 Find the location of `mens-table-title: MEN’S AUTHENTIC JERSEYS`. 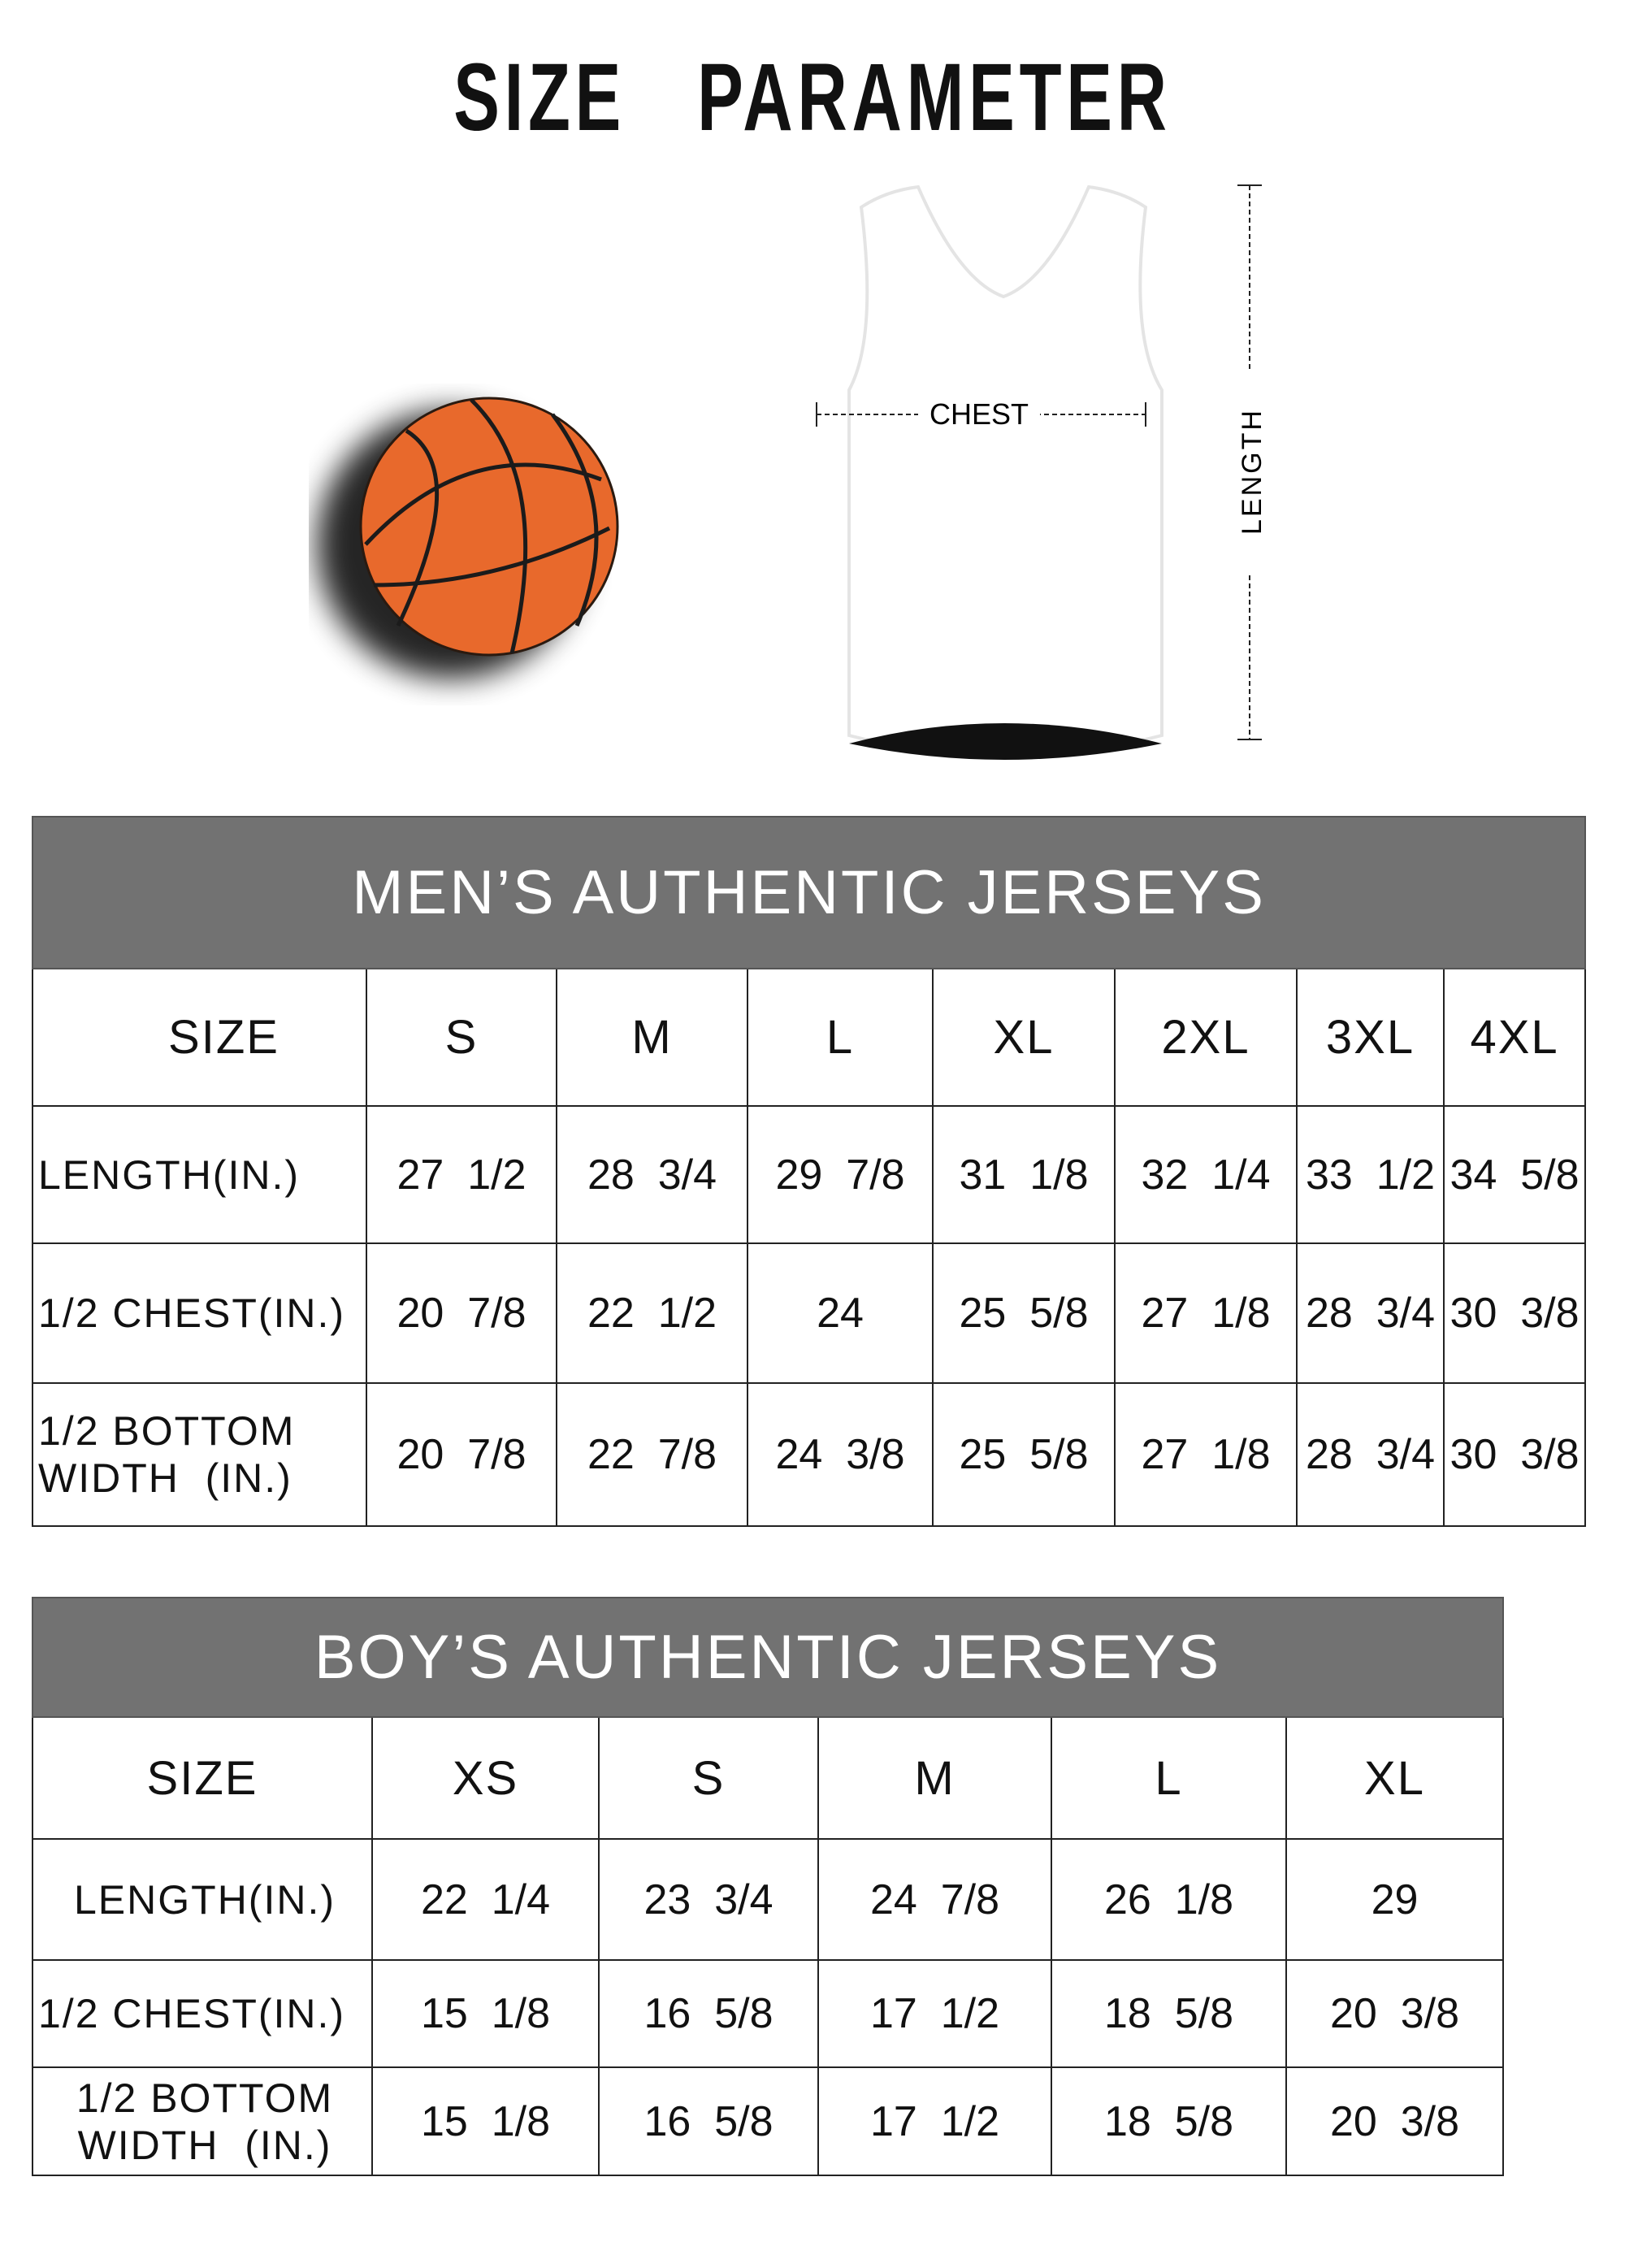

mens-table-title: MEN’S AUTHENTIC JERSEYS is located at coordinates (809, 892).